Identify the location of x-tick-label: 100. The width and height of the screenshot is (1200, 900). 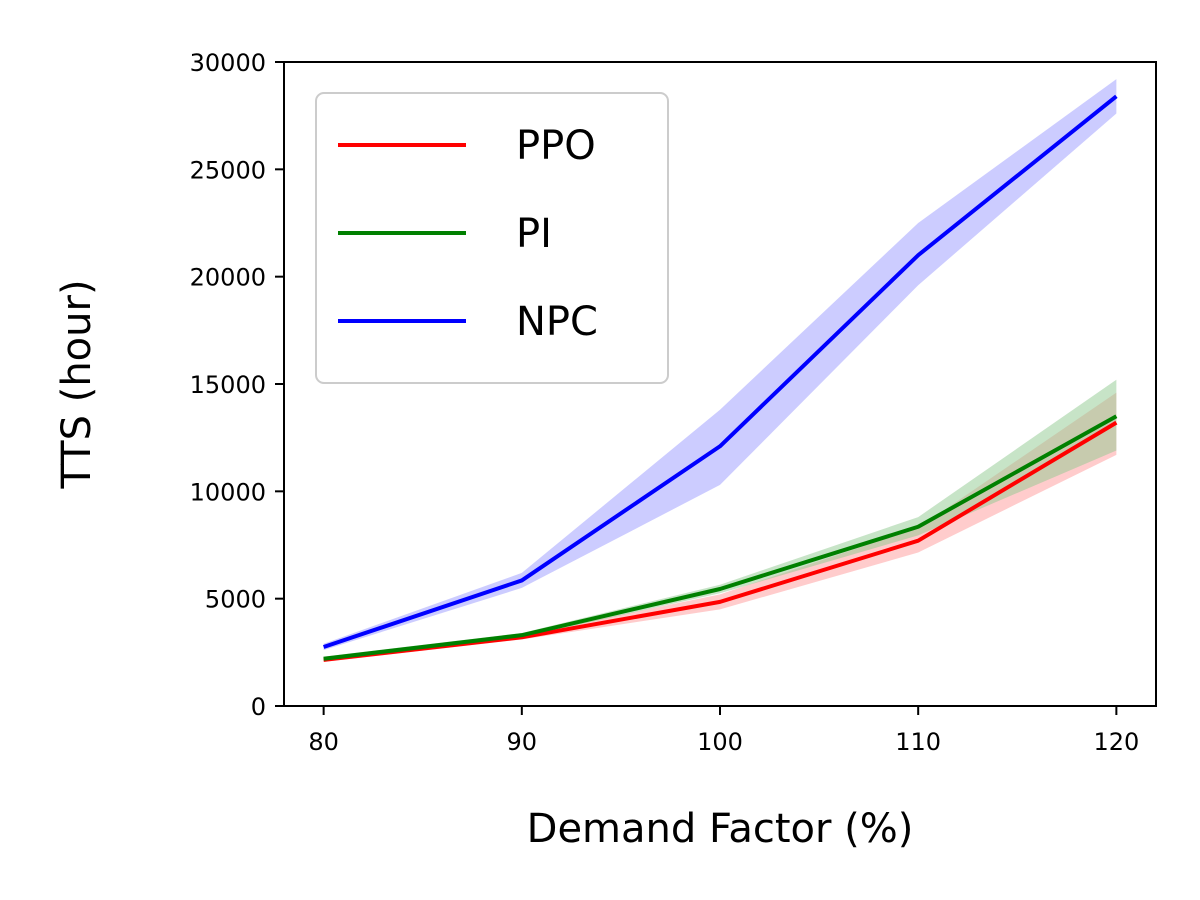
(720, 742).